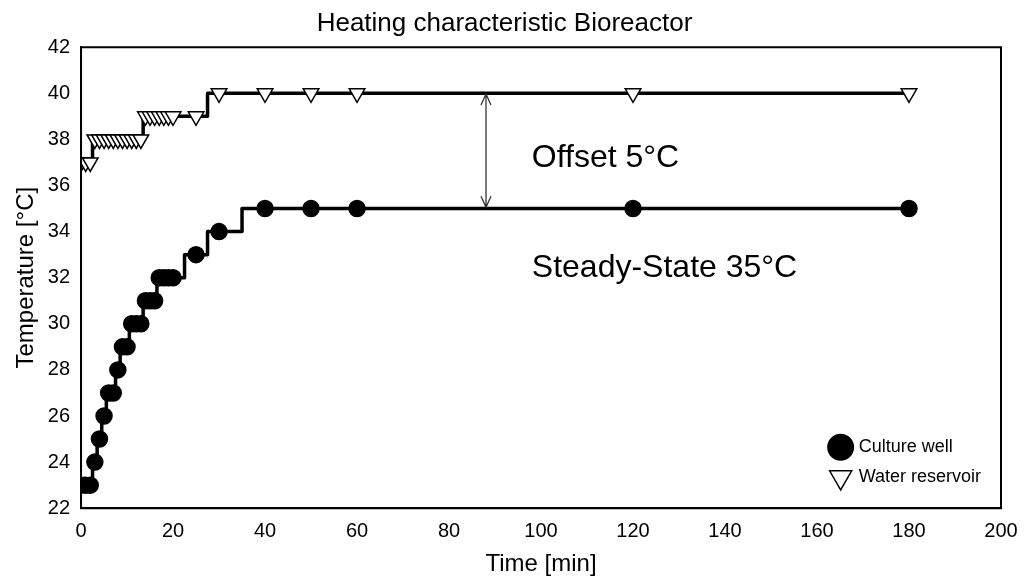  Describe the element at coordinates (905, 446) in the screenshot. I see `legend-label: Culture well` at that location.